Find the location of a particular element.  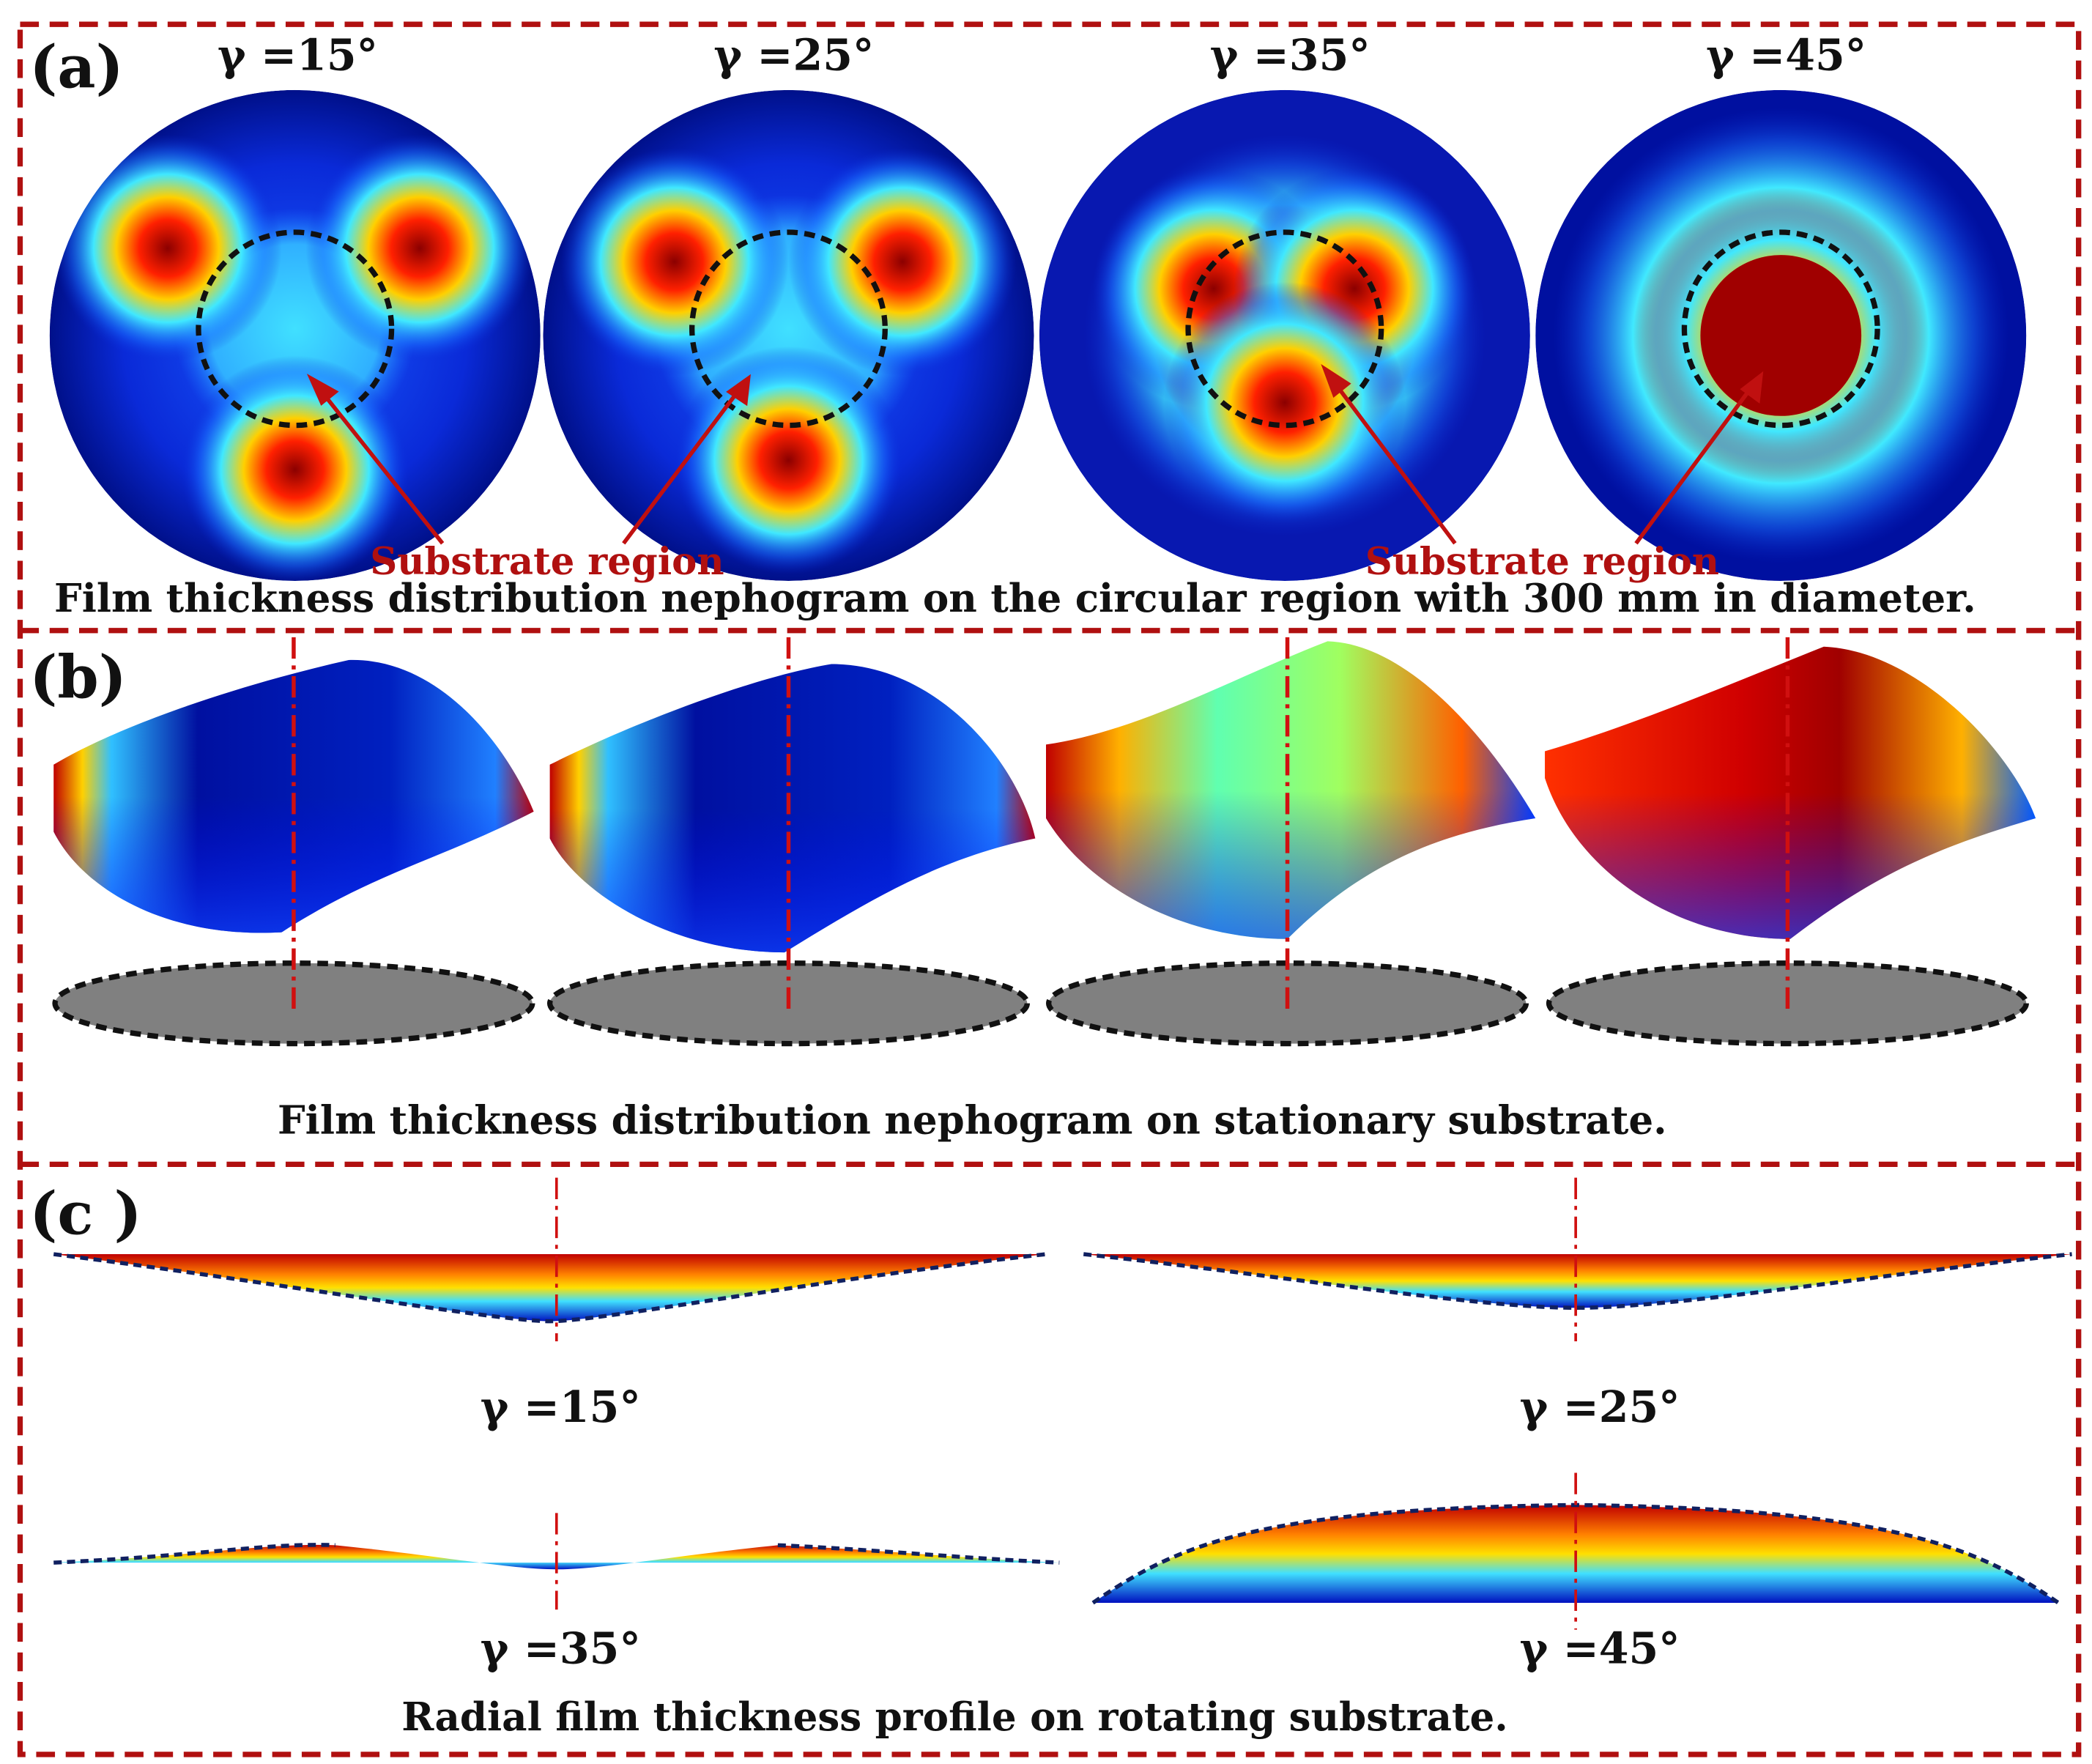

angle-label-25: γ =25° is located at coordinates (793, 54).